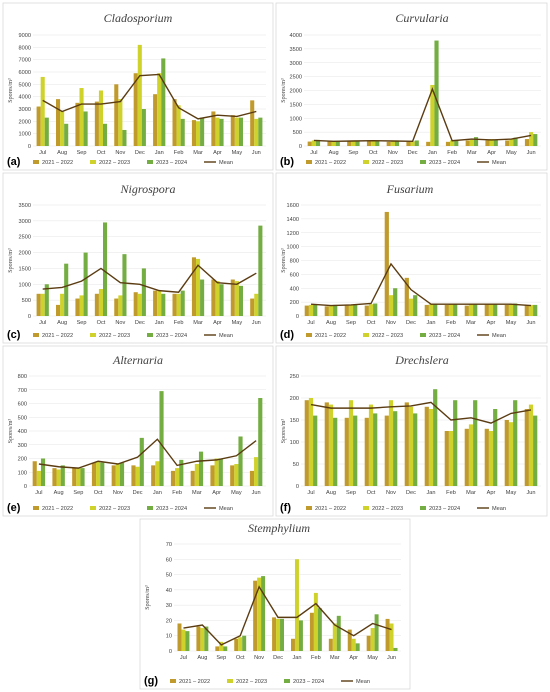 The height and width of the screenshot is (692, 550). I want to click on bar-2-apr, so click(216, 472).